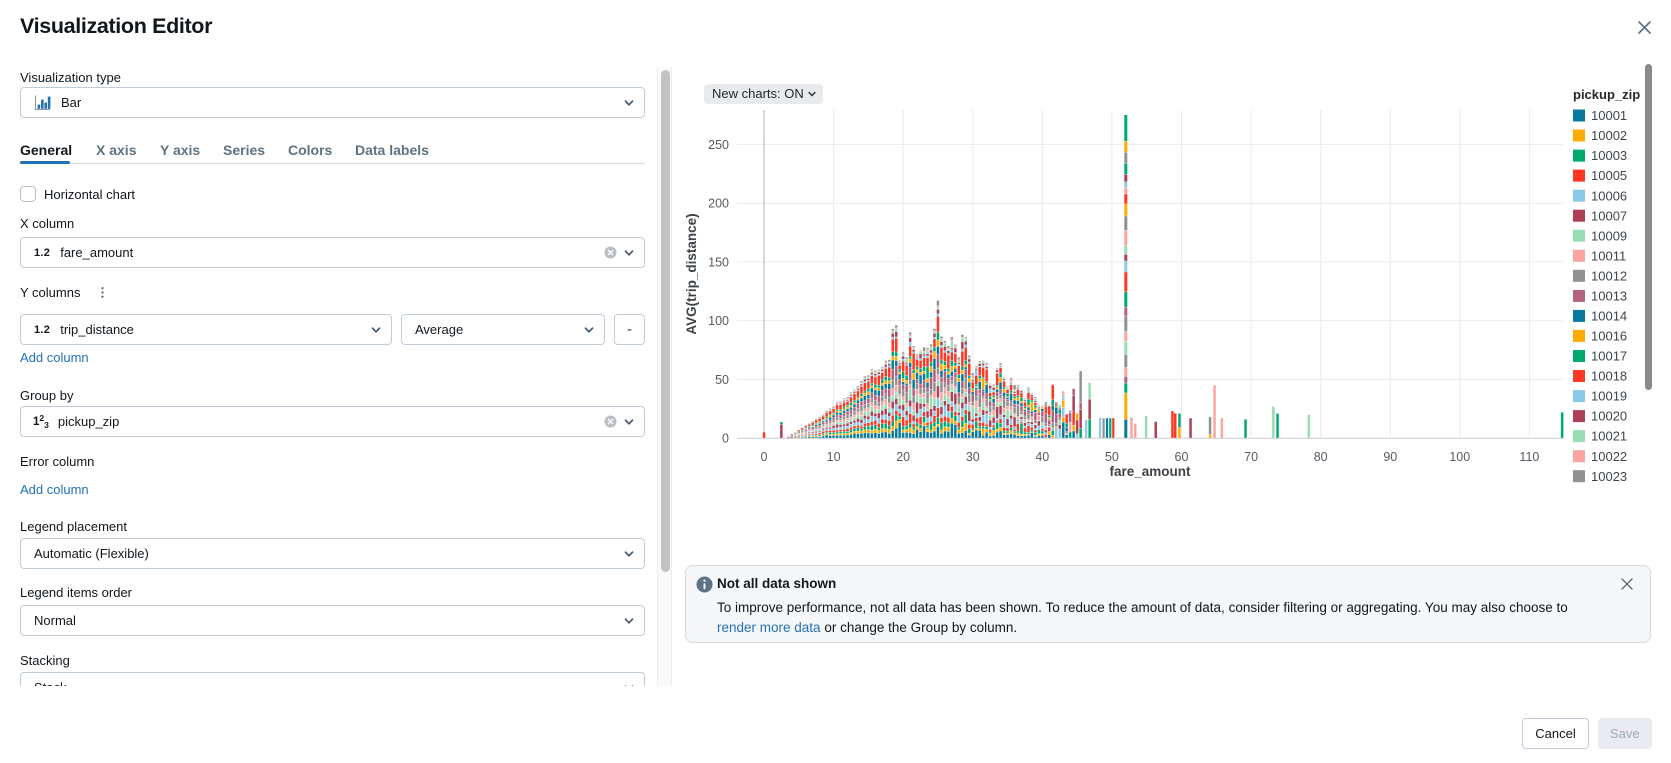 This screenshot has height=763, width=1671. What do you see at coordinates (834, 457) in the screenshot?
I see `svg-text: 10` at bounding box center [834, 457].